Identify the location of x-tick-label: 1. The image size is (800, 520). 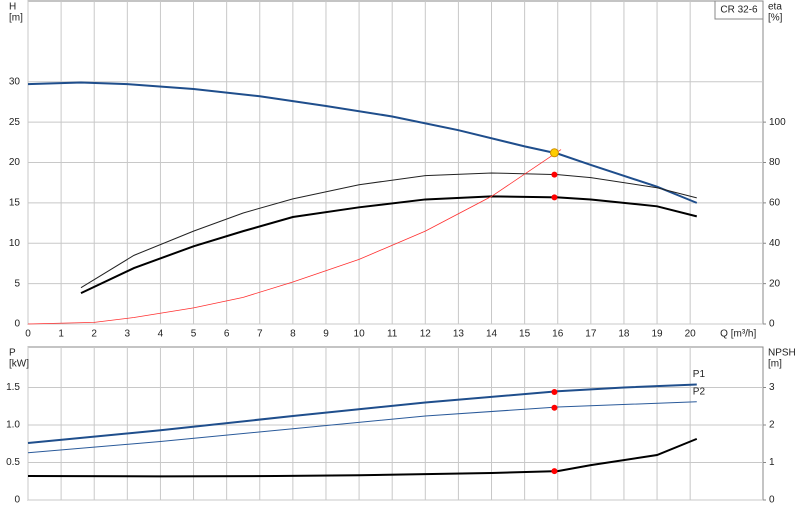
(61, 334).